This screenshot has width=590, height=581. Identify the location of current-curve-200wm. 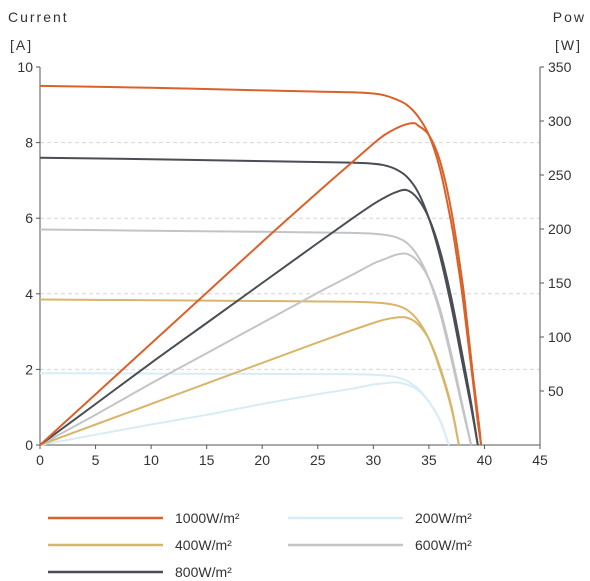
(244, 409).